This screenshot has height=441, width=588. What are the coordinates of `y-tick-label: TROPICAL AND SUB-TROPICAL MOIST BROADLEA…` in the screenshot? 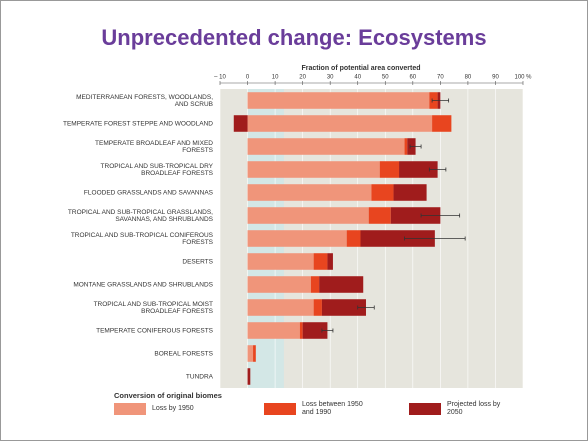 It's located at (153, 307).